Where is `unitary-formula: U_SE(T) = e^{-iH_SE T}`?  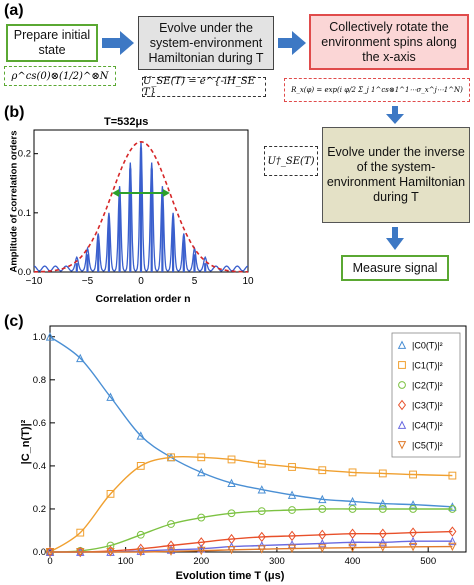 unitary-formula: U_SE(T) = e^{-iH_SE T} is located at coordinates (204, 87).